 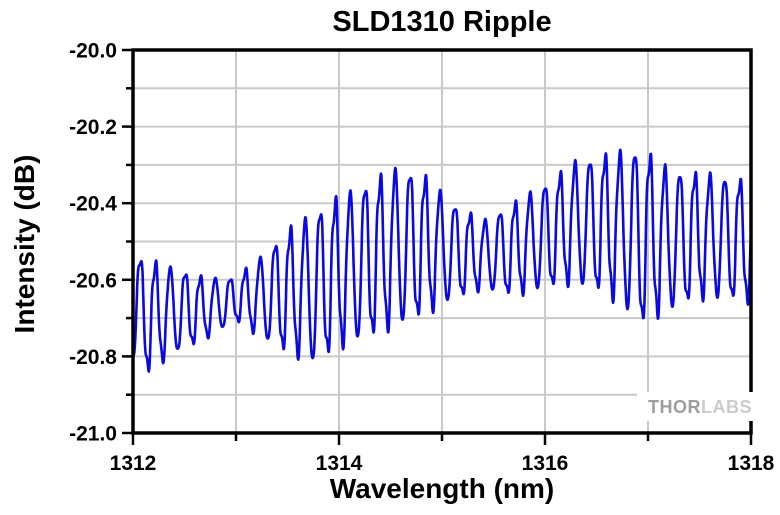 What do you see at coordinates (726, 406) in the screenshot?
I see `watermark-labs-text: LABS` at bounding box center [726, 406].